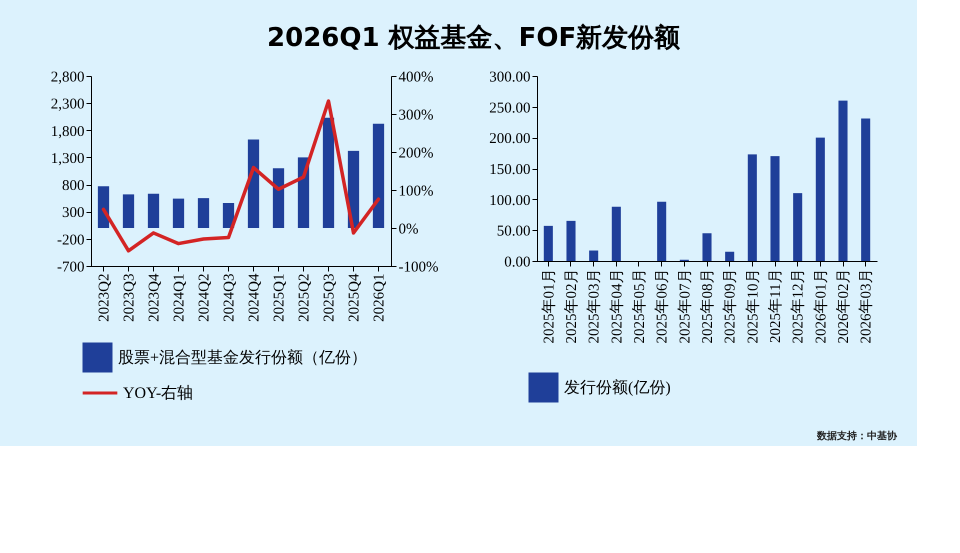 The width and height of the screenshot is (960, 553). I want to click on x-tick-label: 2025年08月, so click(707, 306).